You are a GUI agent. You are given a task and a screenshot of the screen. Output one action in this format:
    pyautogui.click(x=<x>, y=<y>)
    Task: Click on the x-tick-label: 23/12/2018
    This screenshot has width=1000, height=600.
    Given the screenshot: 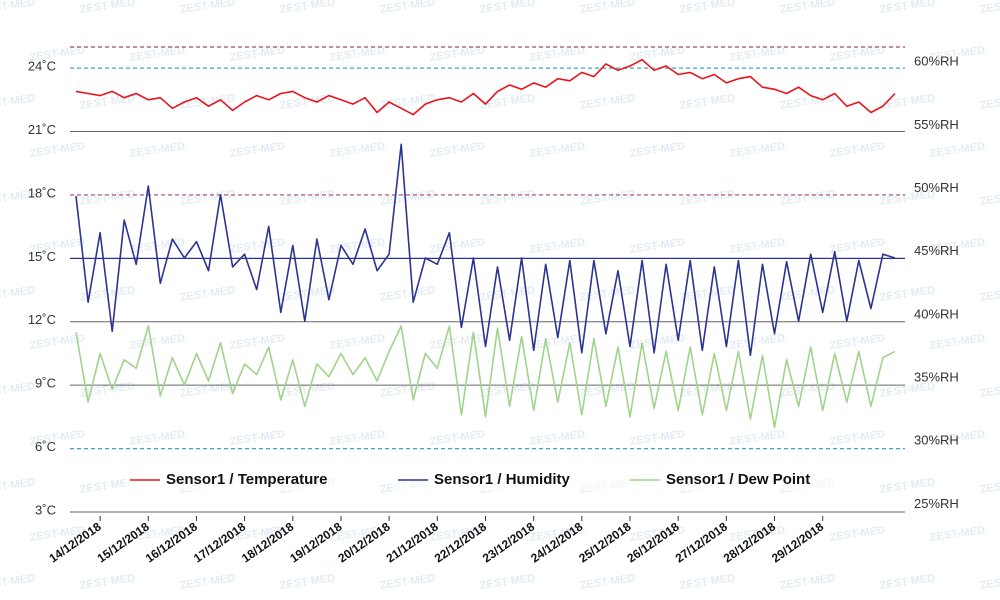 What is the action you would take?
    pyautogui.click(x=508, y=542)
    